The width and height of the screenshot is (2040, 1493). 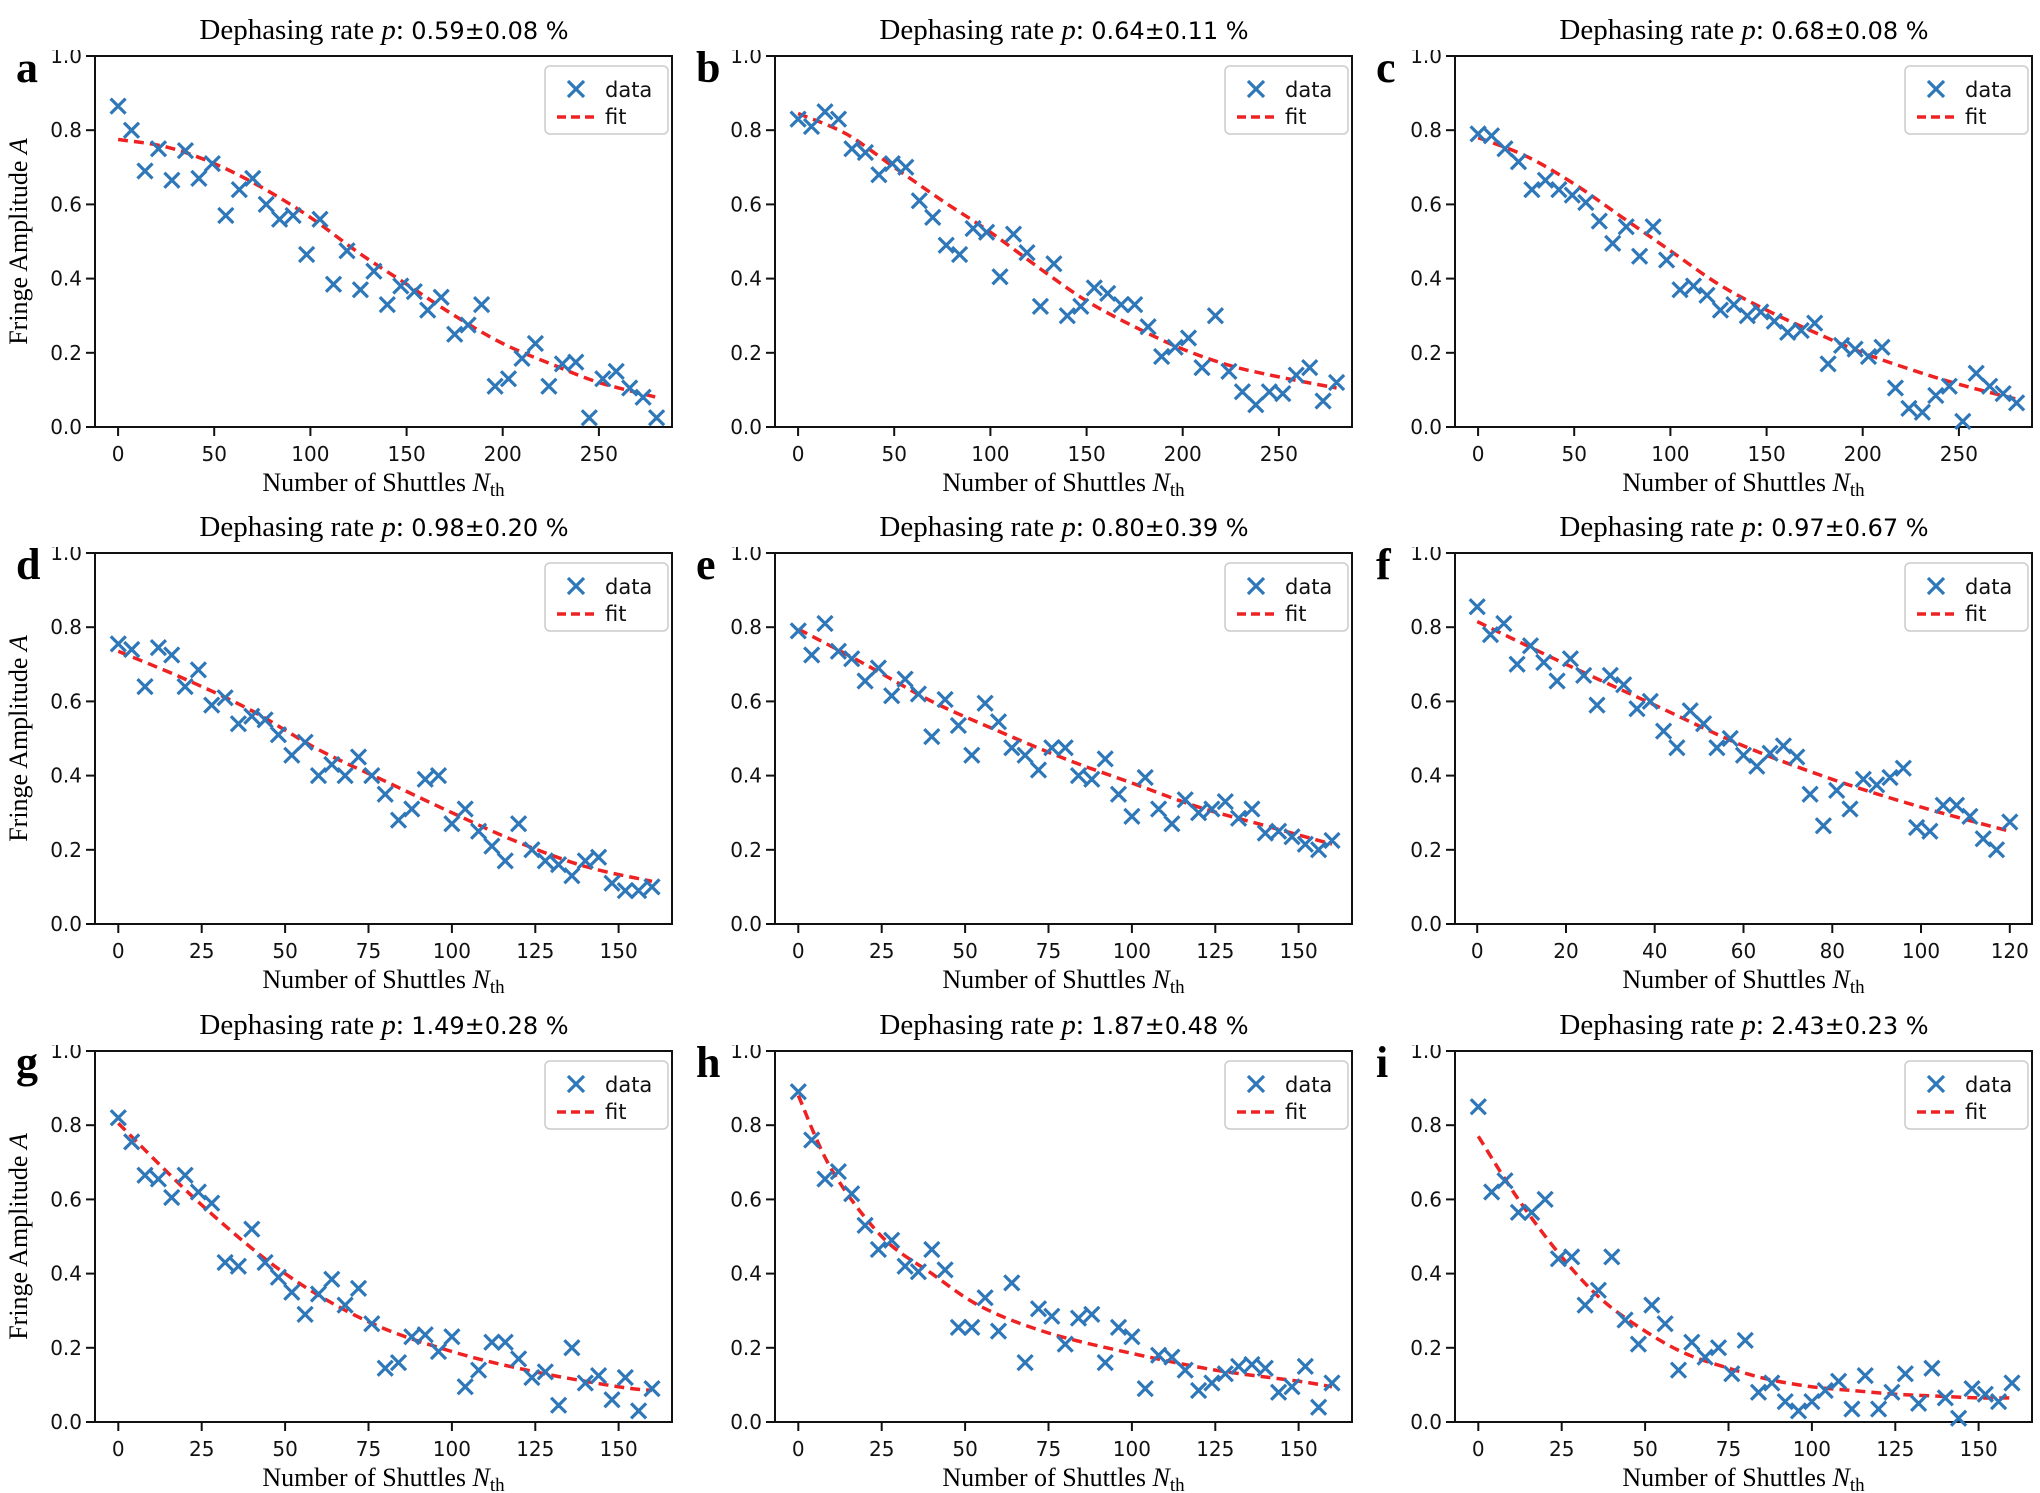 I want to click on panel-letter: b, so click(x=708, y=67).